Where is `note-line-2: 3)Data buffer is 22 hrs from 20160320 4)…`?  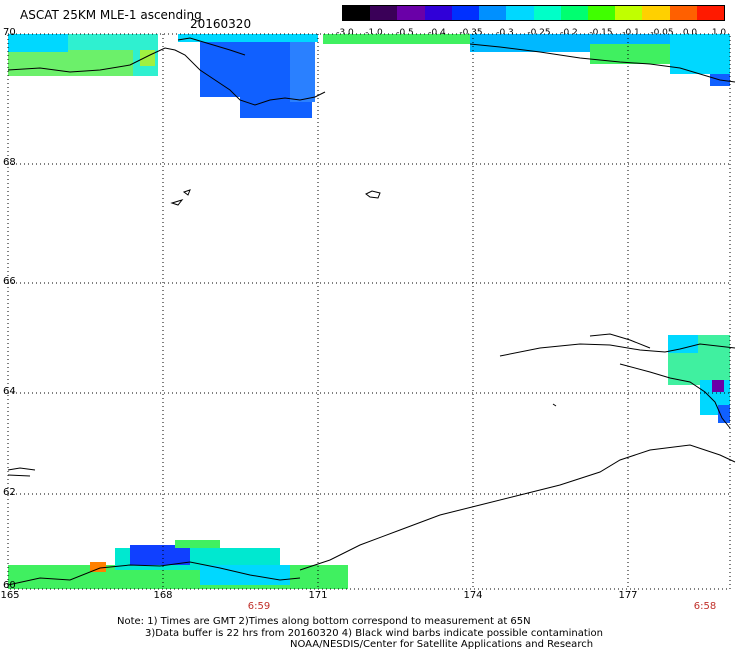 note-line-2: 3)Data buffer is 22 hrs from 20160320 4)… is located at coordinates (374, 633).